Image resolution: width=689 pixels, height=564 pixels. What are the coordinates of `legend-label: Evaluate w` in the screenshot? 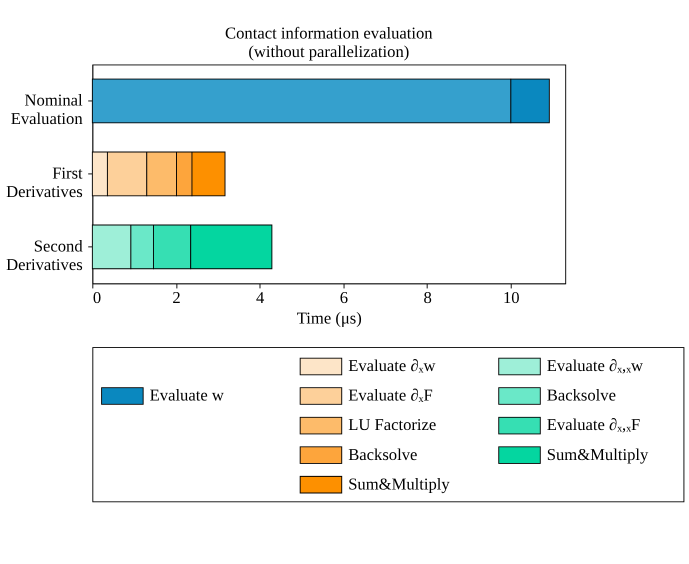 It's located at (187, 395).